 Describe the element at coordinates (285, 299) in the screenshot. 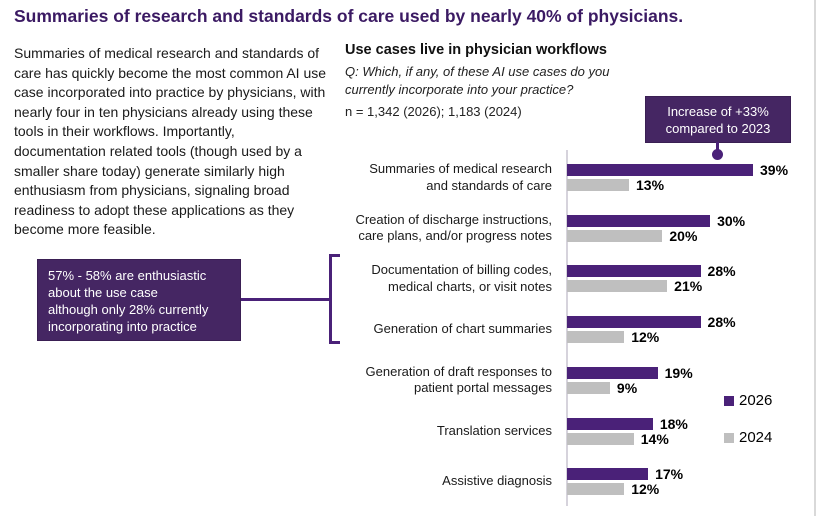

I see `enthusiasm-connector-line` at that location.